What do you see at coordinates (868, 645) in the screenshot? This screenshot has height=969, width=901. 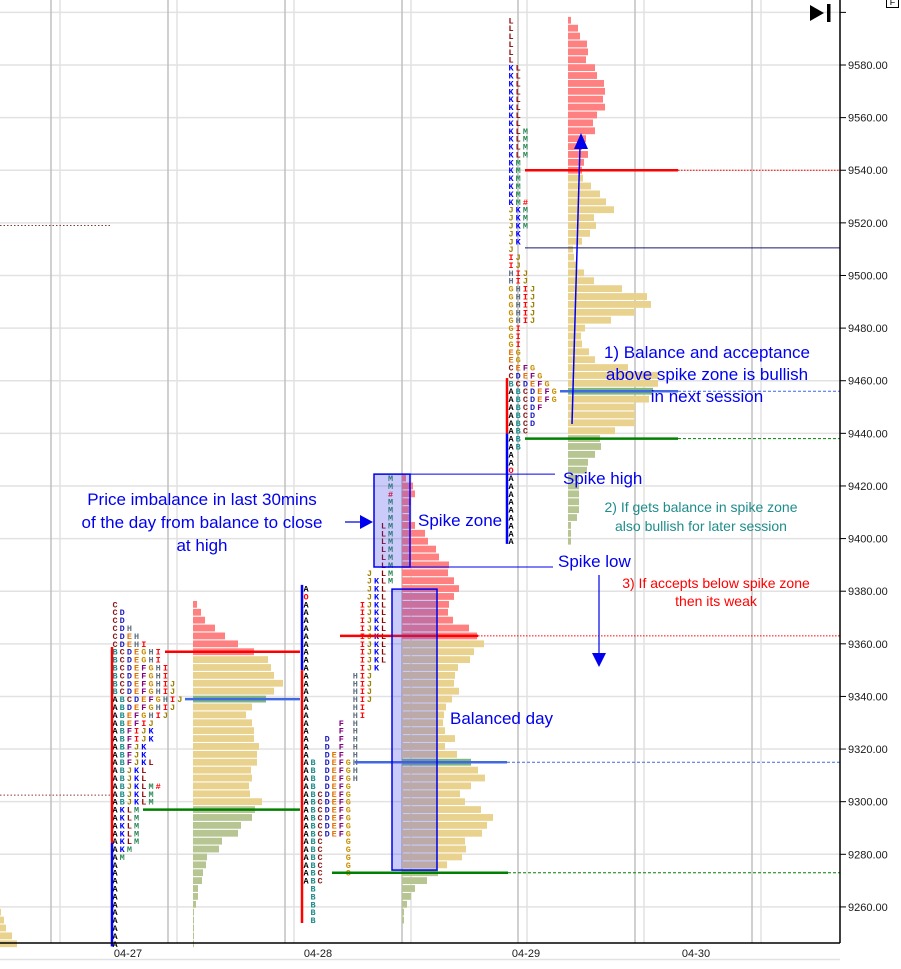 I see `price-tick-label: 9360.00` at bounding box center [868, 645].